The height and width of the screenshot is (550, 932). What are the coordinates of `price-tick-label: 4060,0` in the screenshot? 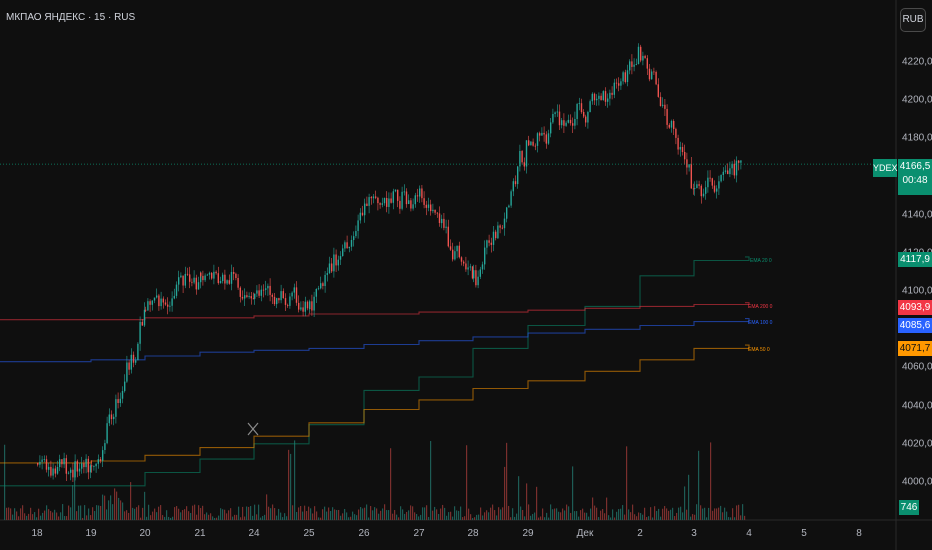 It's located at (917, 367).